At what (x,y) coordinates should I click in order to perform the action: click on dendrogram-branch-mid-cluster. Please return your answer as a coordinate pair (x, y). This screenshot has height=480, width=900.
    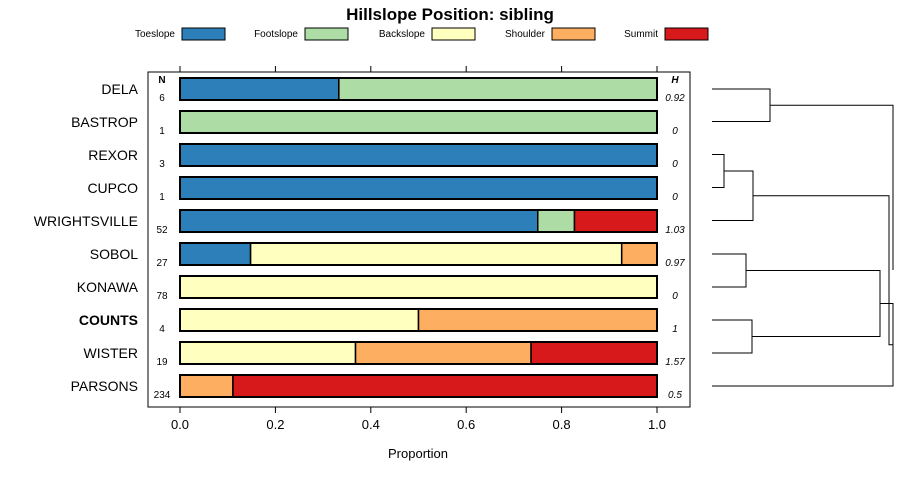
    Looking at the image, I should click on (813, 303).